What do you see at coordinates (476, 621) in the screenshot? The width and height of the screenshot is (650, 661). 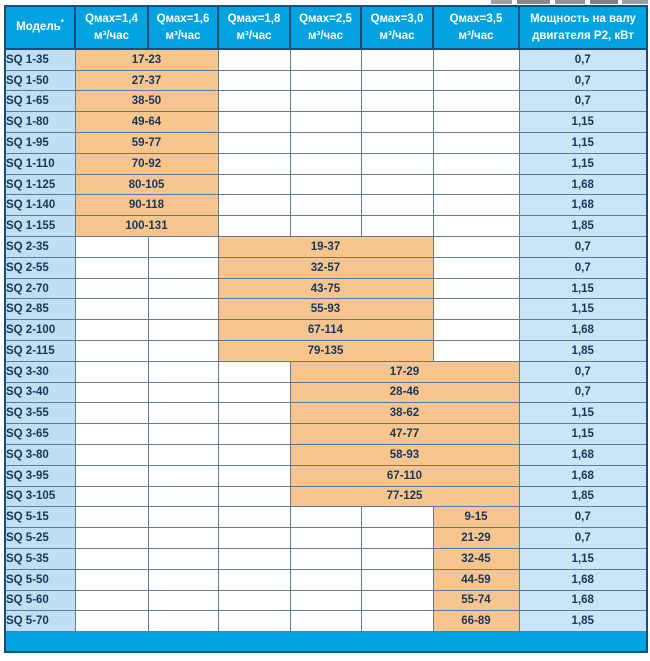 I see `flow-range-cell: 66-89` at bounding box center [476, 621].